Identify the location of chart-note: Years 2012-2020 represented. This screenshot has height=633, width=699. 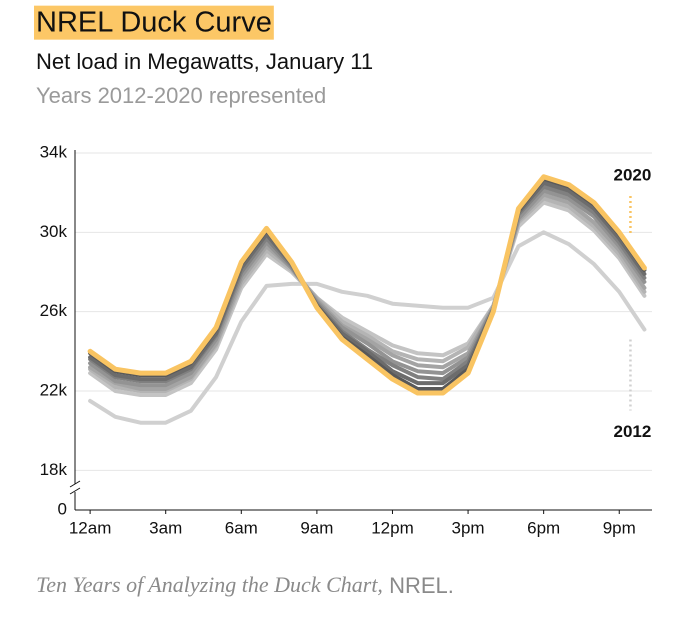
(181, 95).